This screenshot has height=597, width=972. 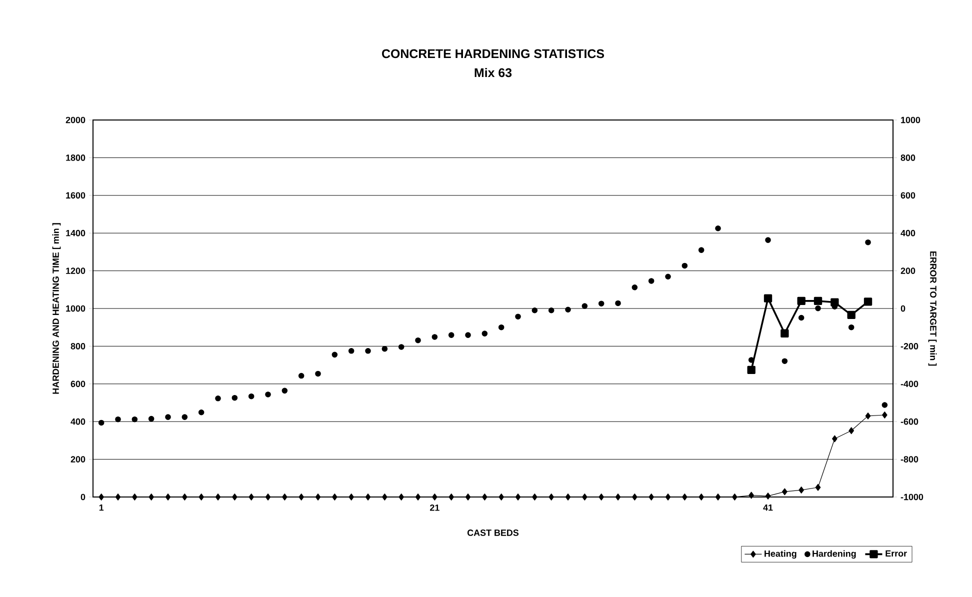 What do you see at coordinates (834, 554) in the screenshot?
I see `legend-label: Hardening` at bounding box center [834, 554].